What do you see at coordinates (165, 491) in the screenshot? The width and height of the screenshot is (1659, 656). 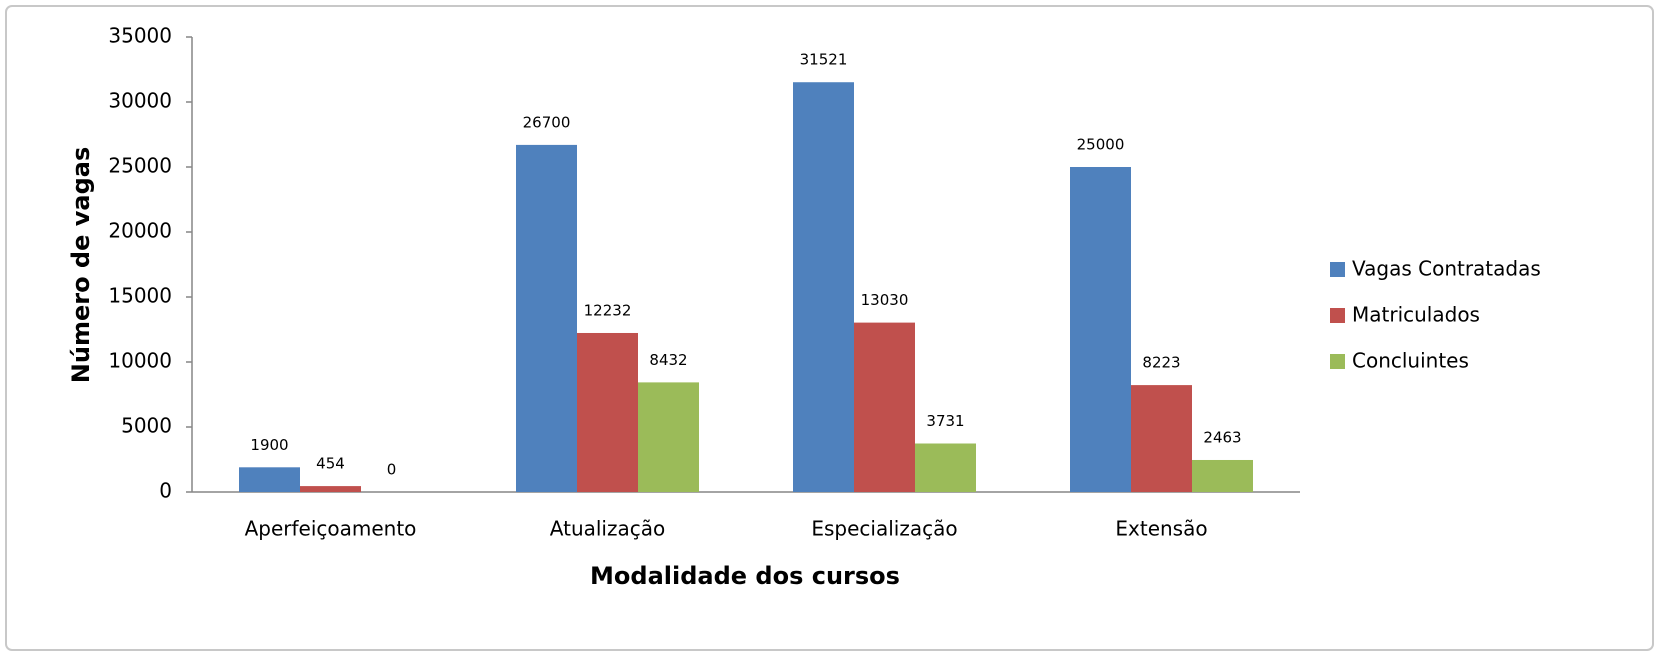 I see `y-tick-label: 0` at bounding box center [165, 491].